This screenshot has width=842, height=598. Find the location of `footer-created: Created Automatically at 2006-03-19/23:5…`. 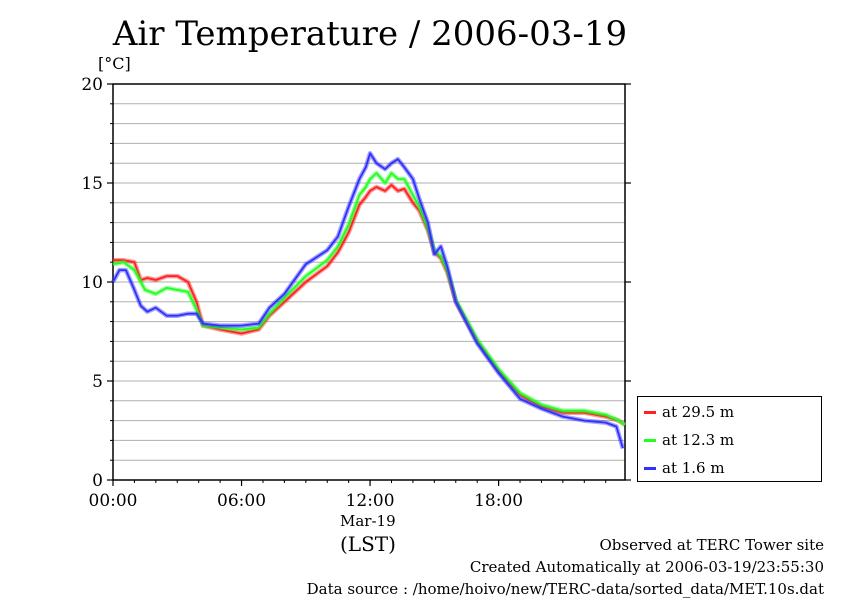

footer-created: Created Automatically at 2006-03-19/23:5… is located at coordinates (646, 567).